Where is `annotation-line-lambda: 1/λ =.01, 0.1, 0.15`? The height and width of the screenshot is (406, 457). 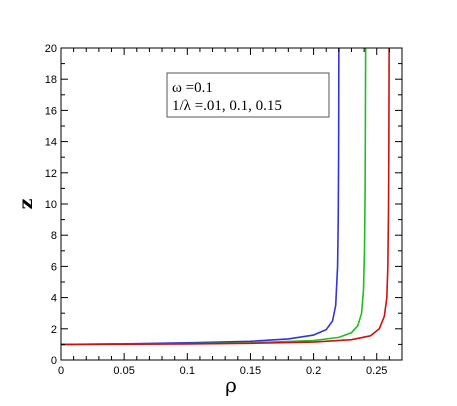 annotation-line-lambda: 1/λ =.01, 0.1, 0.15 is located at coordinates (227, 106).